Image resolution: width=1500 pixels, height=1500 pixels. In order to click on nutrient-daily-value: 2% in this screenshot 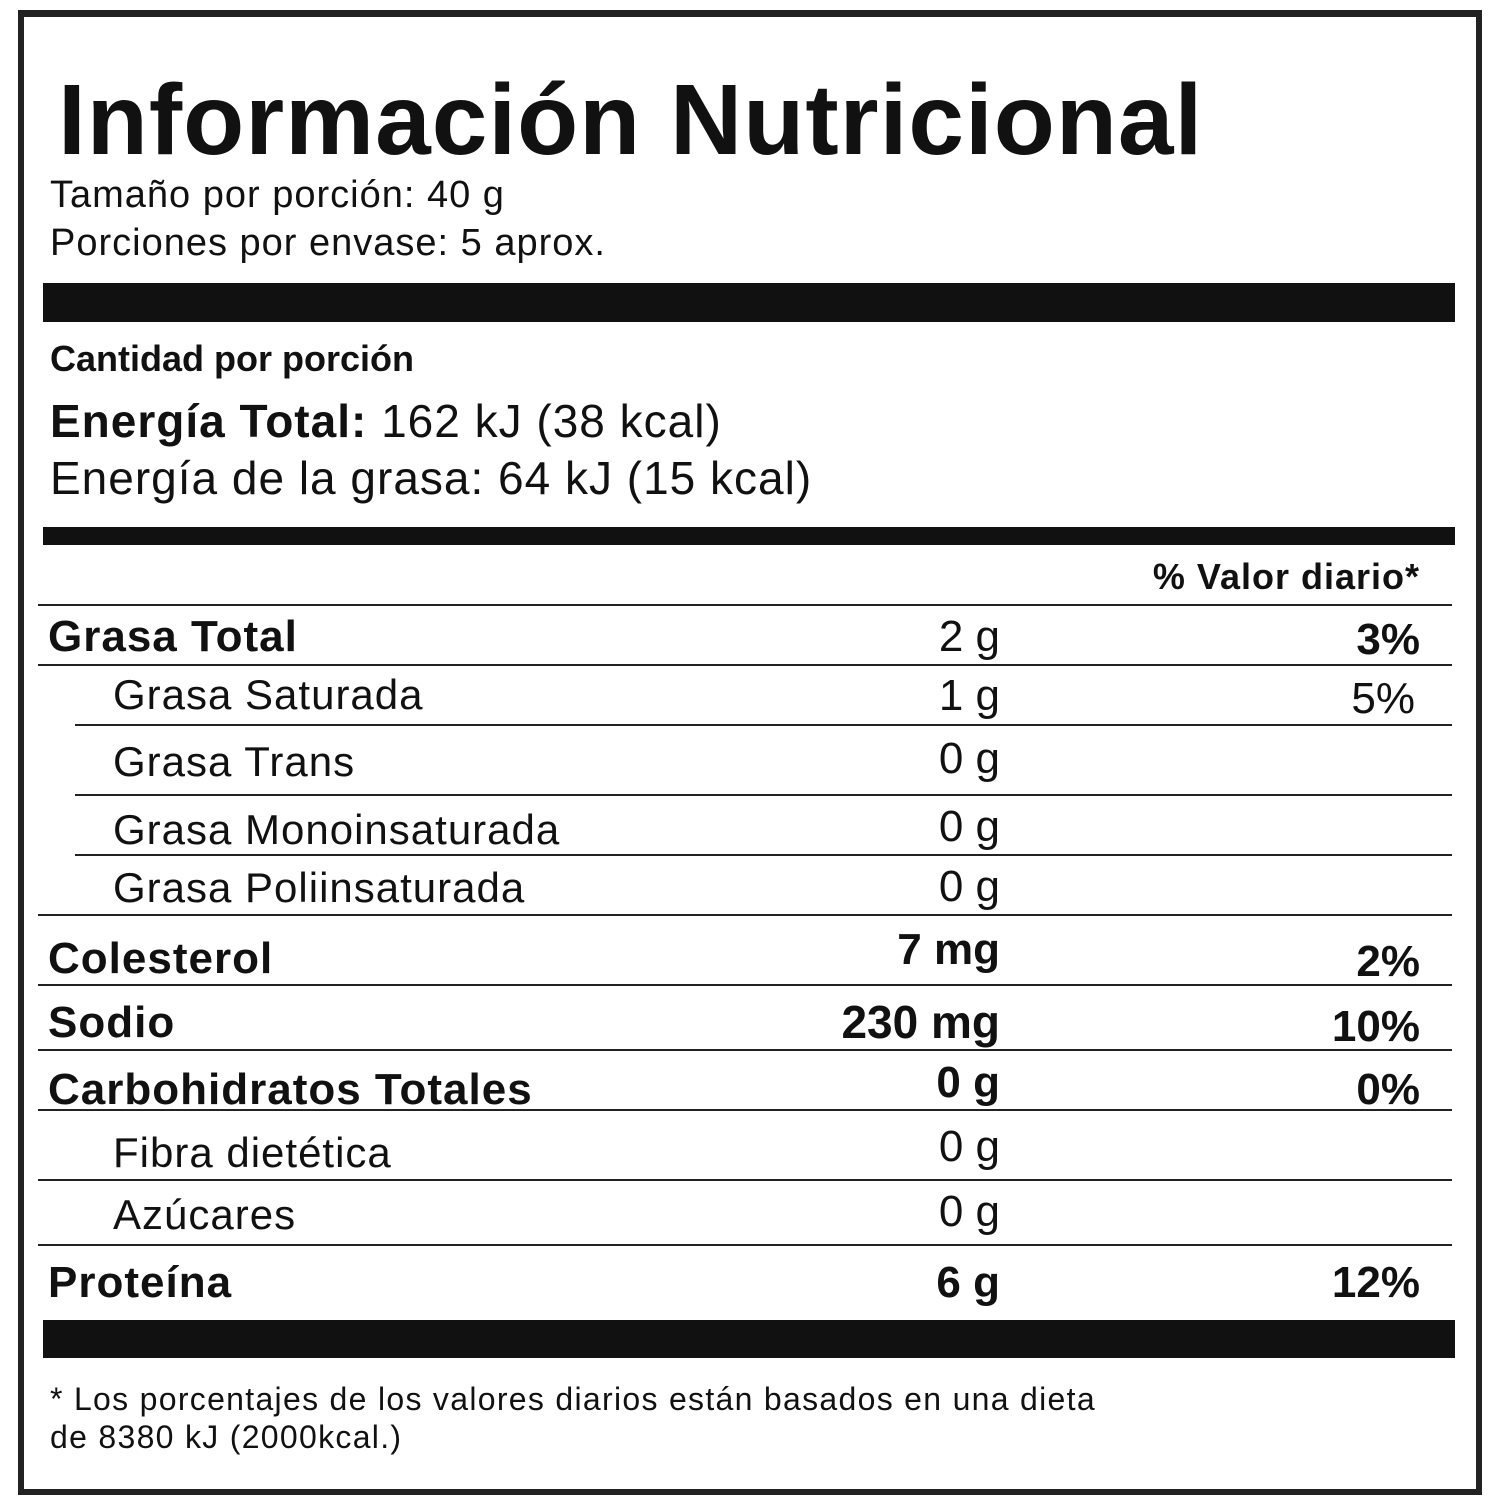, I will do `click(1388, 961)`.